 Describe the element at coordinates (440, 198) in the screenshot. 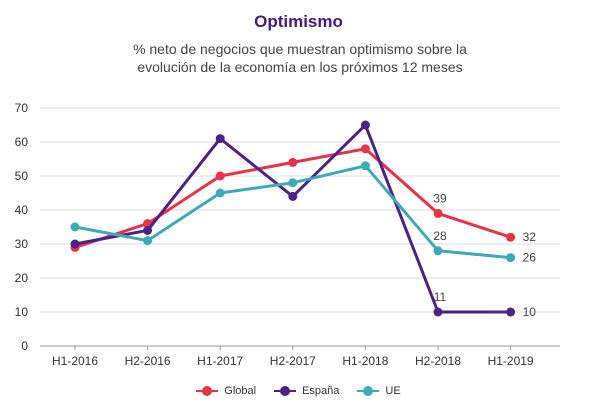

I see `data-label-global: 39` at that location.